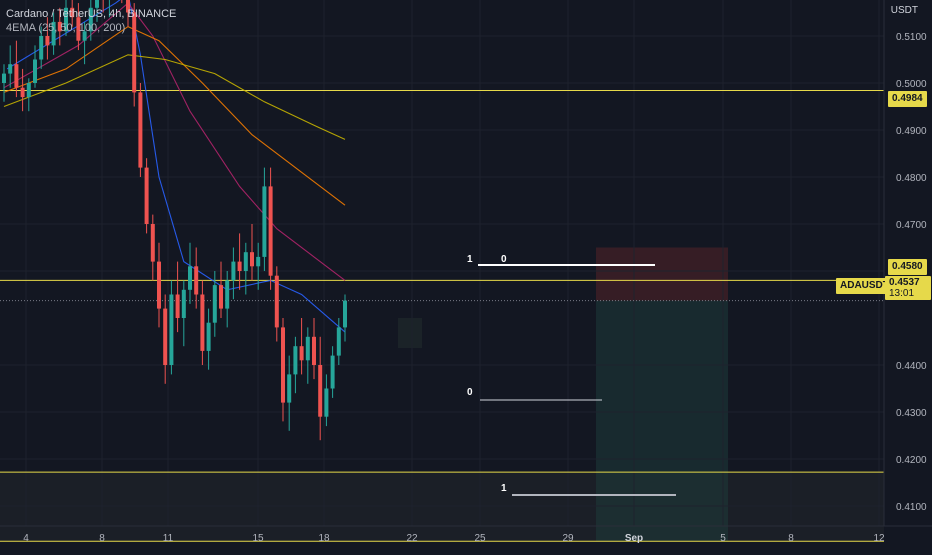 The image size is (932, 555). Describe the element at coordinates (911, 178) in the screenshot. I see `price-tick-label: 0.4800` at that location.